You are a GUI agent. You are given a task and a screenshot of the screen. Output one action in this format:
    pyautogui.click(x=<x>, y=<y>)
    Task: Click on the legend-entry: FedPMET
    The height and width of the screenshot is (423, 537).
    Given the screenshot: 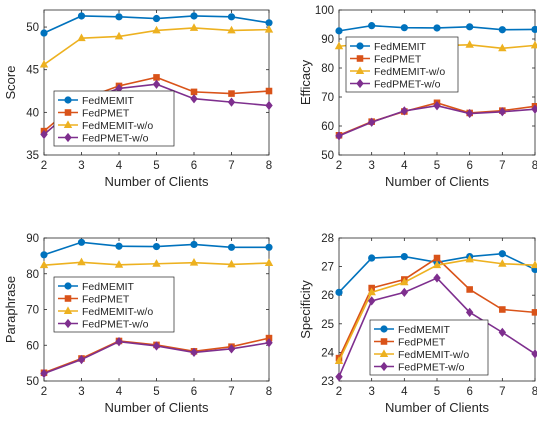 What is the action you would take?
    pyautogui.click(x=386, y=59)
    